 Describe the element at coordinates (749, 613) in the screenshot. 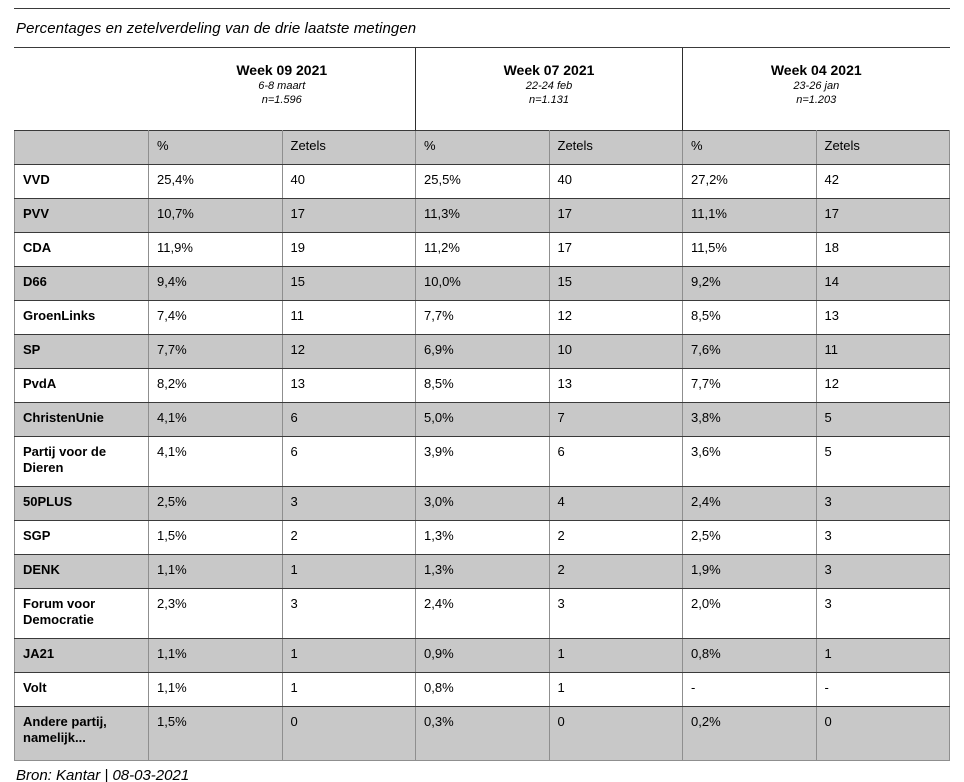

I see `value-cell: 2,0%` at that location.